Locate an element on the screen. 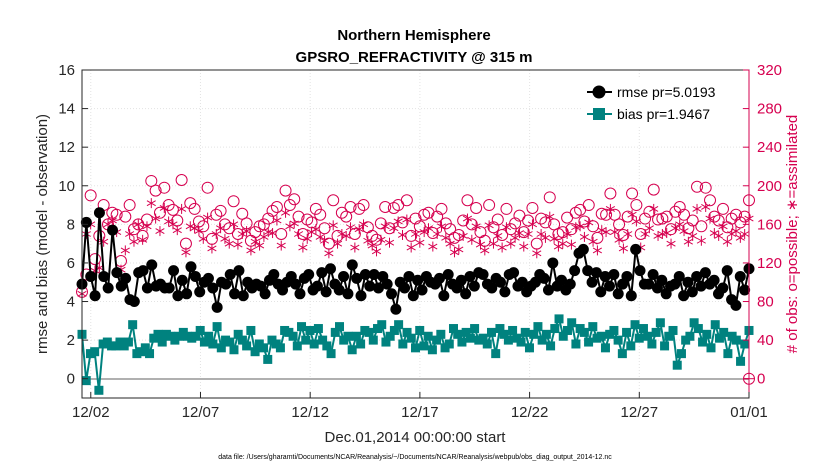  y2-tick-label: 320 is located at coordinates (769, 70).